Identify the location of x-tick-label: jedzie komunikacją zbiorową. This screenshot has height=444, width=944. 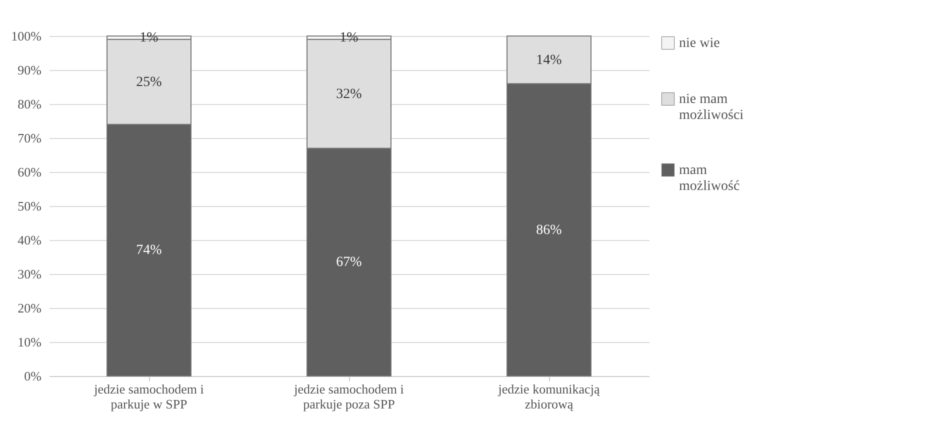
(548, 397).